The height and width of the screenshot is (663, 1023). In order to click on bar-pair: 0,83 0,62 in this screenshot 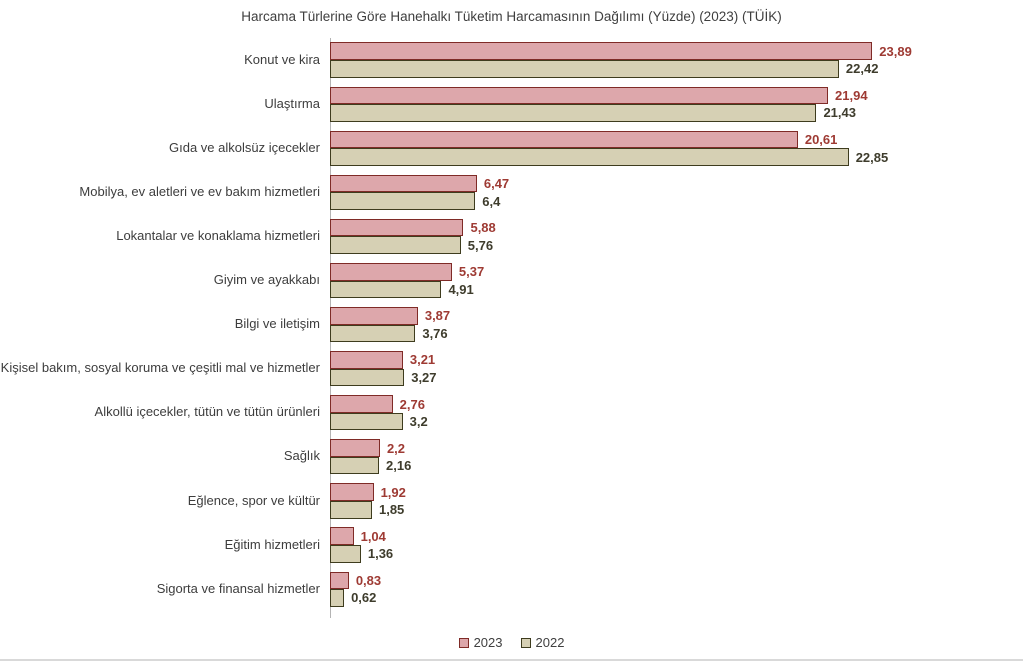, I will do `click(676, 589)`.